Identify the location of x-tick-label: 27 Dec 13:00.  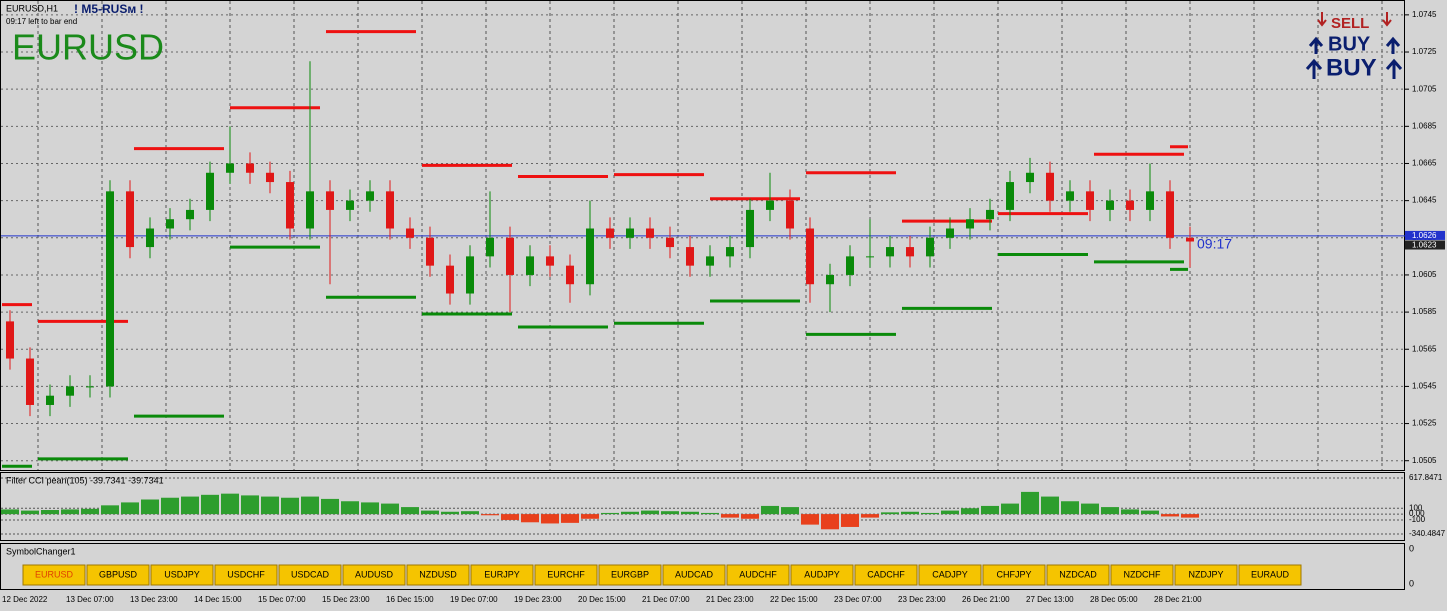
(1050, 599).